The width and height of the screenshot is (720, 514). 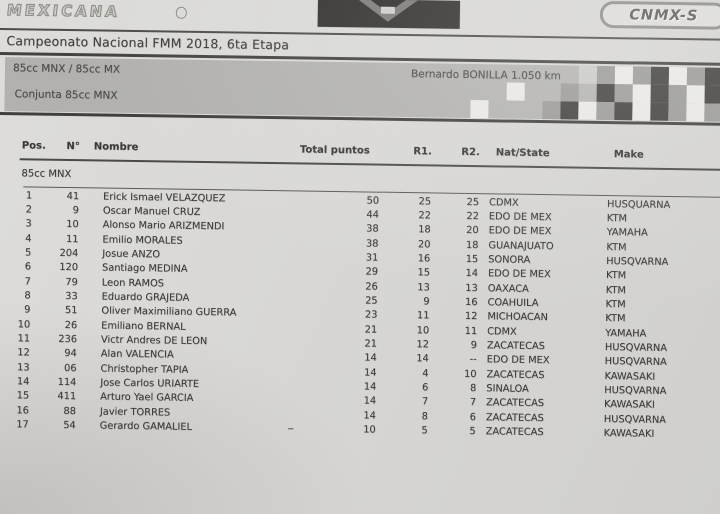 I want to click on row-race1-points: 25, so click(x=425, y=201).